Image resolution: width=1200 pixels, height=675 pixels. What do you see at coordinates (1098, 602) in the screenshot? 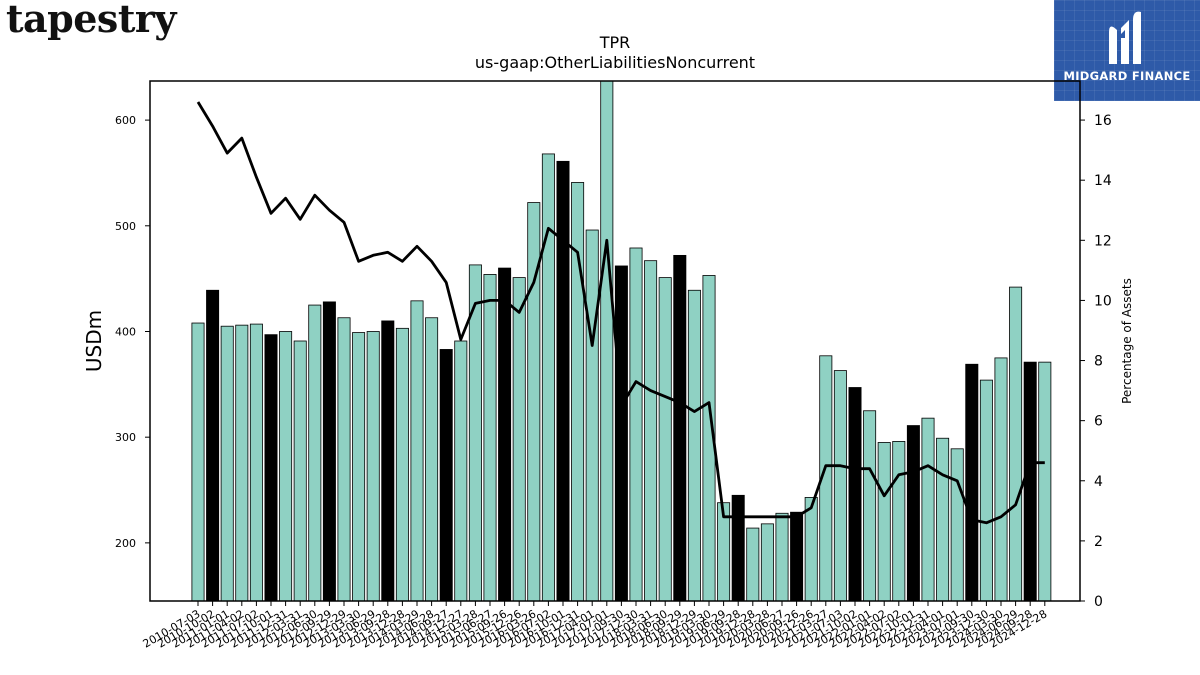
I see `y2-tick-label: 0` at bounding box center [1098, 602].